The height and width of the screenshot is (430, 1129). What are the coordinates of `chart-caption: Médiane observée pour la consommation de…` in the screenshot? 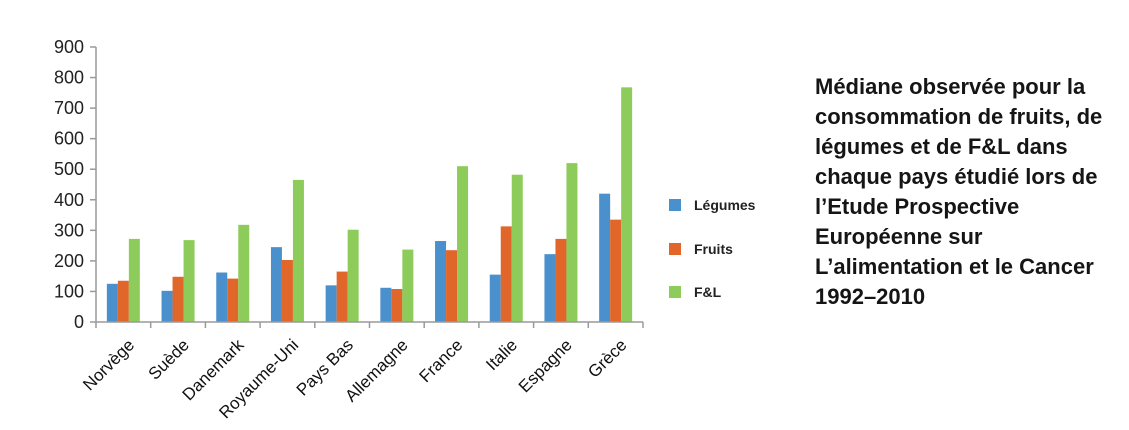 It's located at (959, 191).